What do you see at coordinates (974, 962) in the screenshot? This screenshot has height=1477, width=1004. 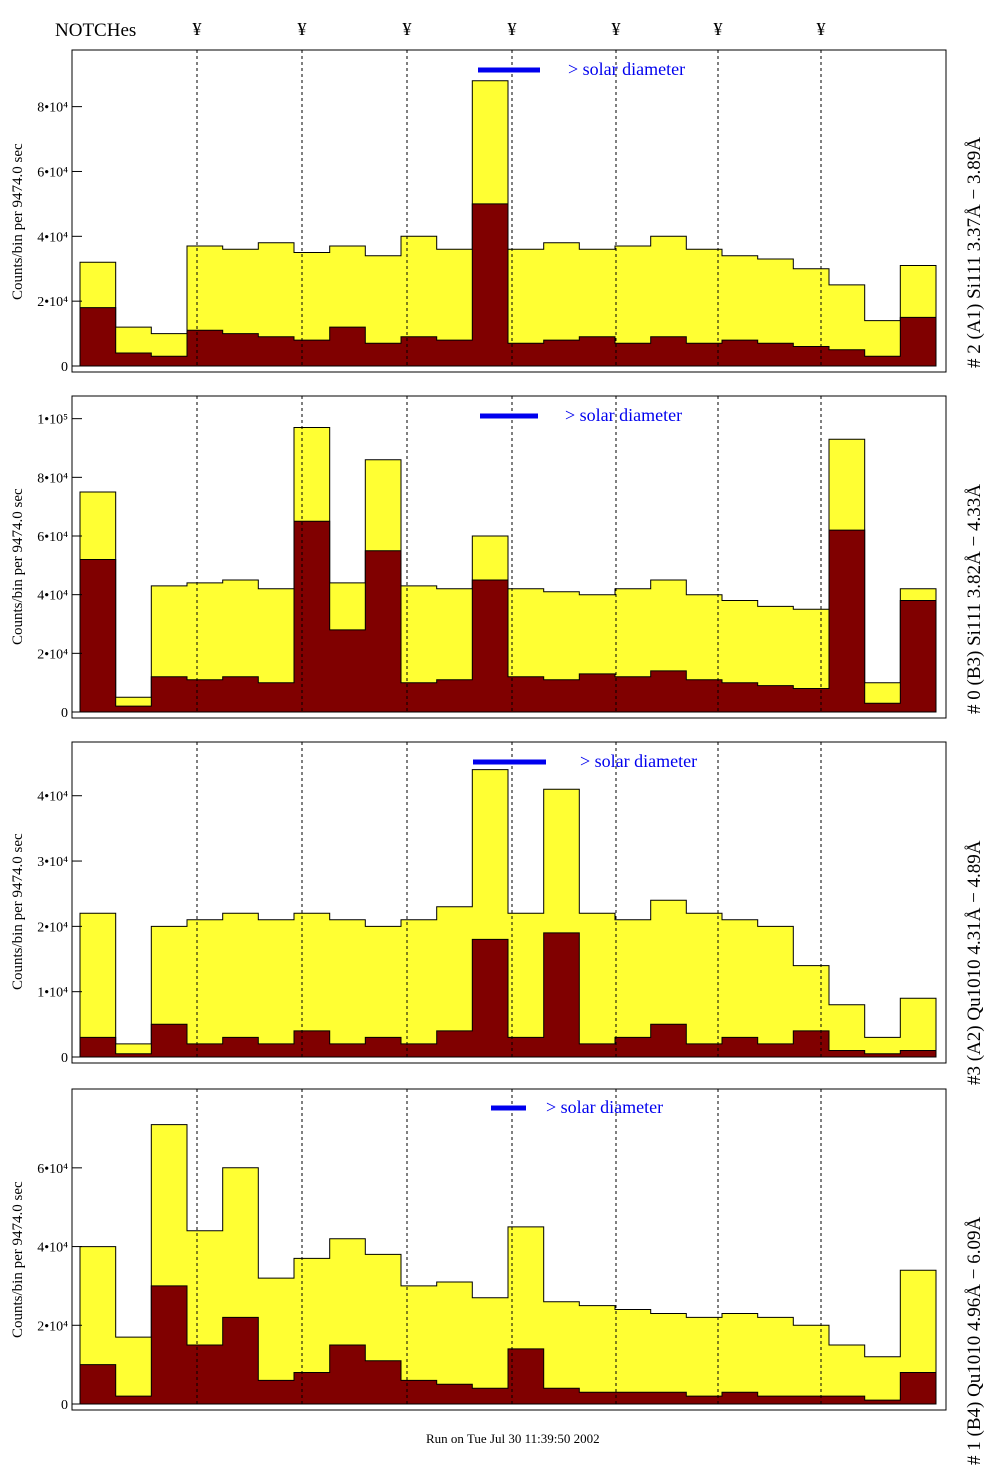 I see `panel-label: #3 (A2) Qu1010 4.31Å − 4.89Å` at bounding box center [974, 962].